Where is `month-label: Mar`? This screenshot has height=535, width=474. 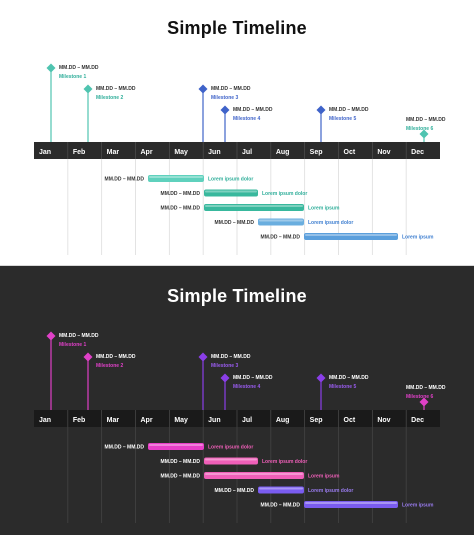
month-label: Mar is located at coordinates (113, 152).